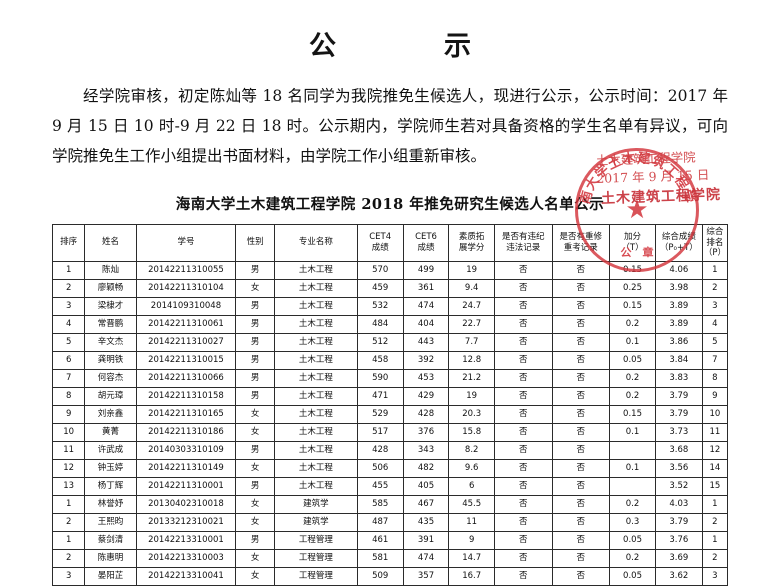 This screenshot has height=586, width=780. What do you see at coordinates (678, 576) in the screenshot?
I see `cell-total-score: 3.62` at bounding box center [678, 576].